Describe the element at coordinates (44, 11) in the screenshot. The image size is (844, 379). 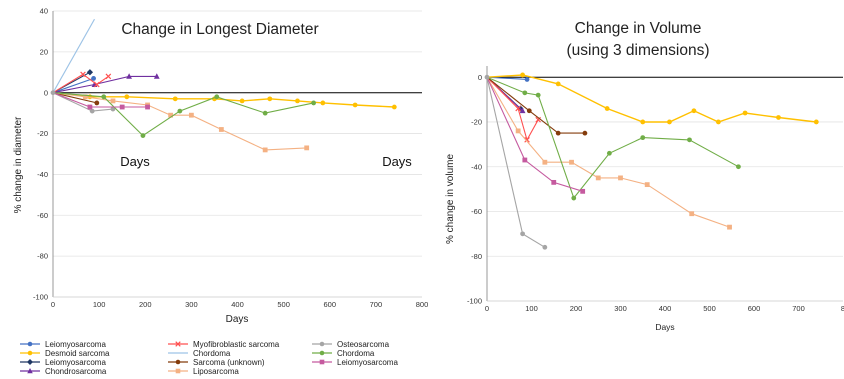
I see `diameter-y-tick-label: 40` at that location.